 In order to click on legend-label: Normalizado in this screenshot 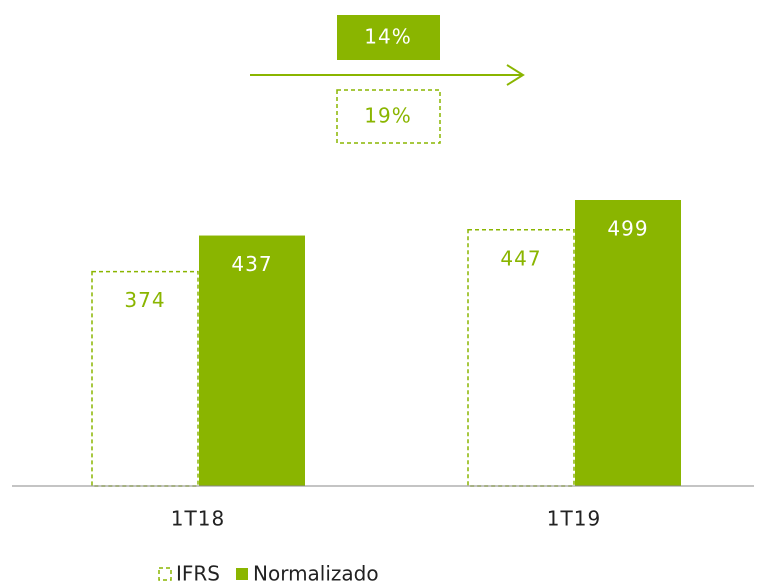, I will do `click(316, 573)`.